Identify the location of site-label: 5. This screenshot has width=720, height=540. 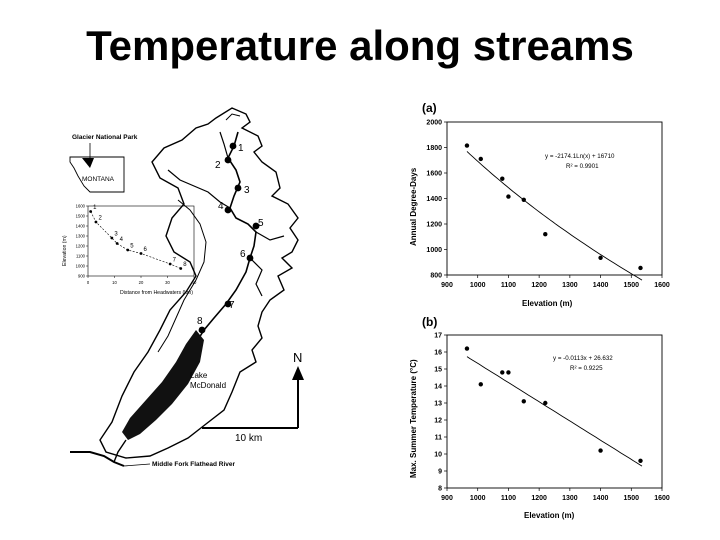
(261, 223).